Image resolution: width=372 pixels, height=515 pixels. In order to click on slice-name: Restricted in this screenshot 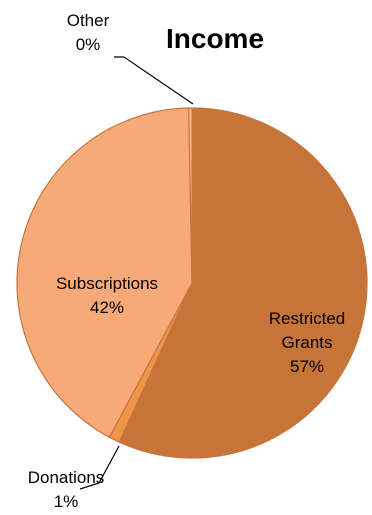, I will do `click(307, 318)`.